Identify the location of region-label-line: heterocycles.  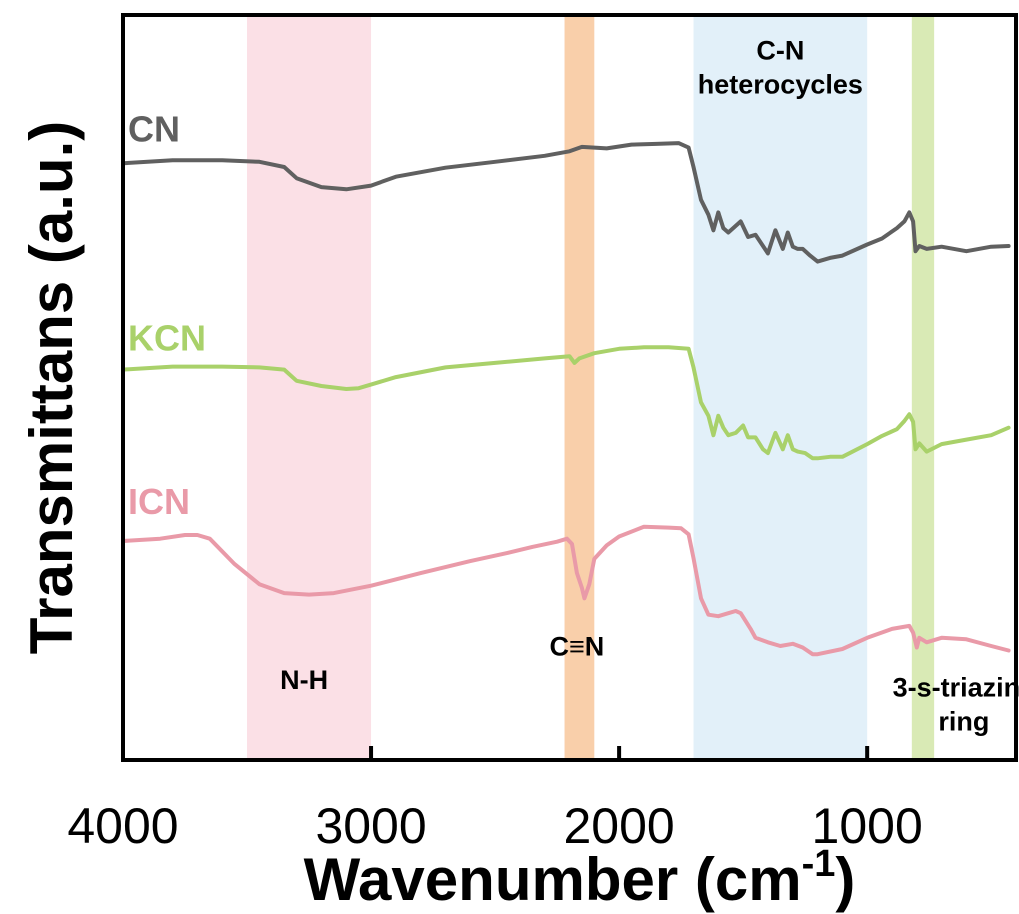
(780, 85).